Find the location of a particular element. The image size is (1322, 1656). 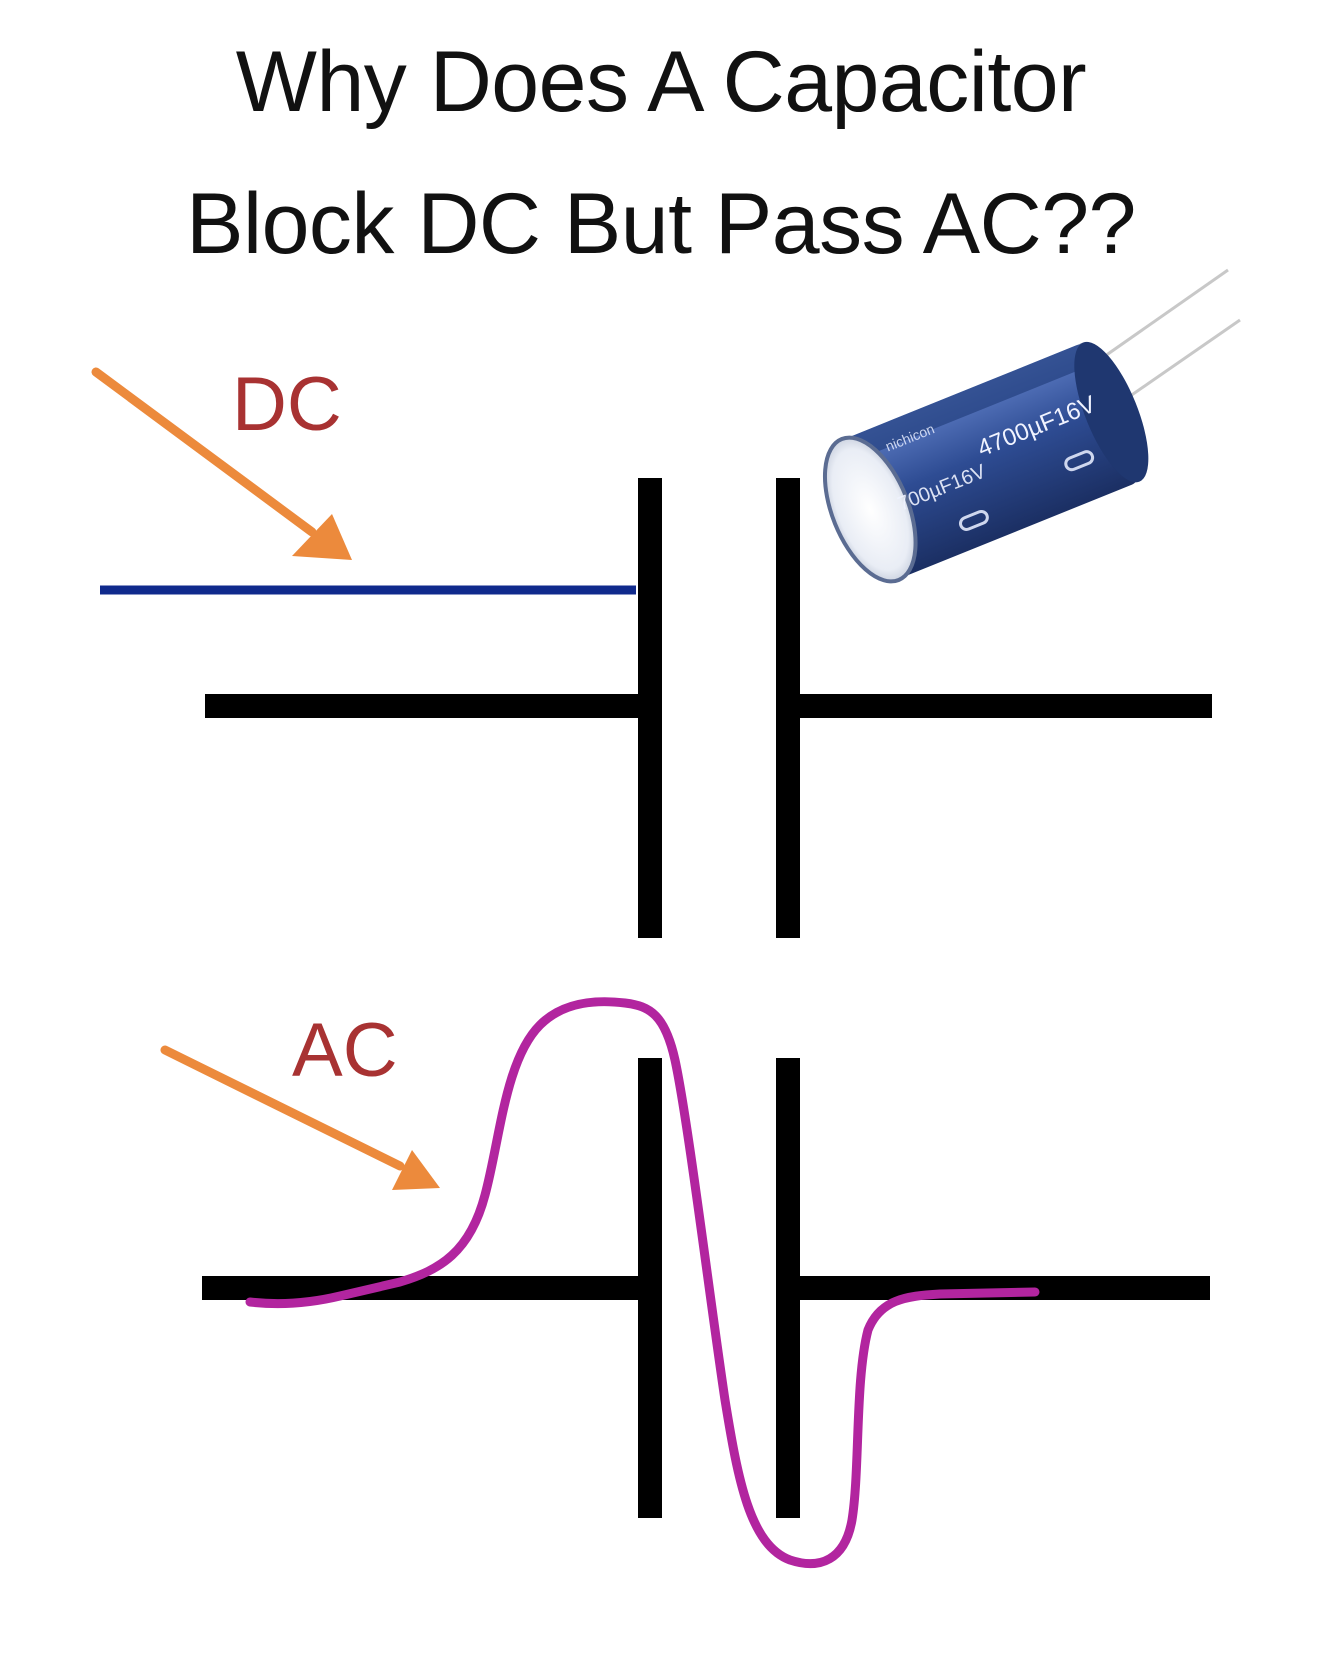

dc-arrow is located at coordinates (221, 463).